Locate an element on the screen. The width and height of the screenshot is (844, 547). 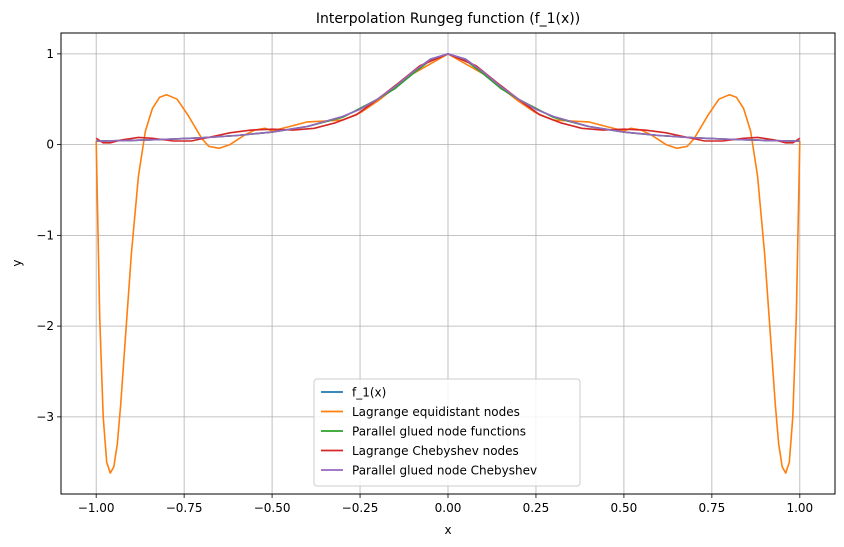
chart-title: Interpolation Rungeg function (f_1(x)) is located at coordinates (448, 19).